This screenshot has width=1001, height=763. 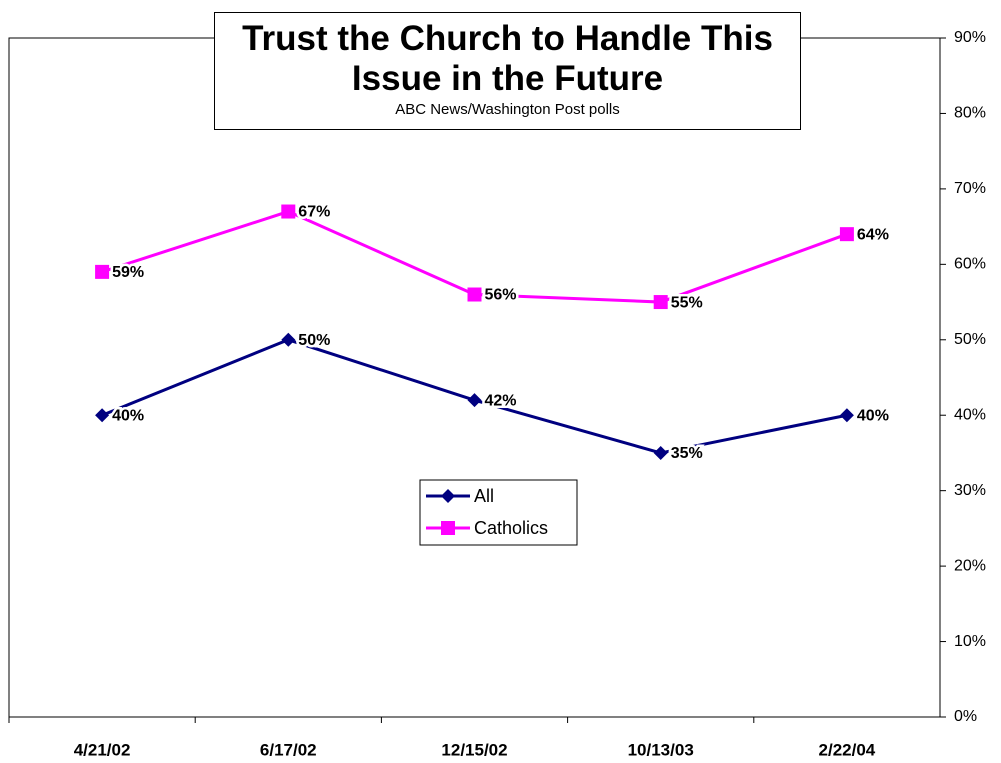 What do you see at coordinates (501, 400) in the screenshot?
I see `data-label: 42%` at bounding box center [501, 400].